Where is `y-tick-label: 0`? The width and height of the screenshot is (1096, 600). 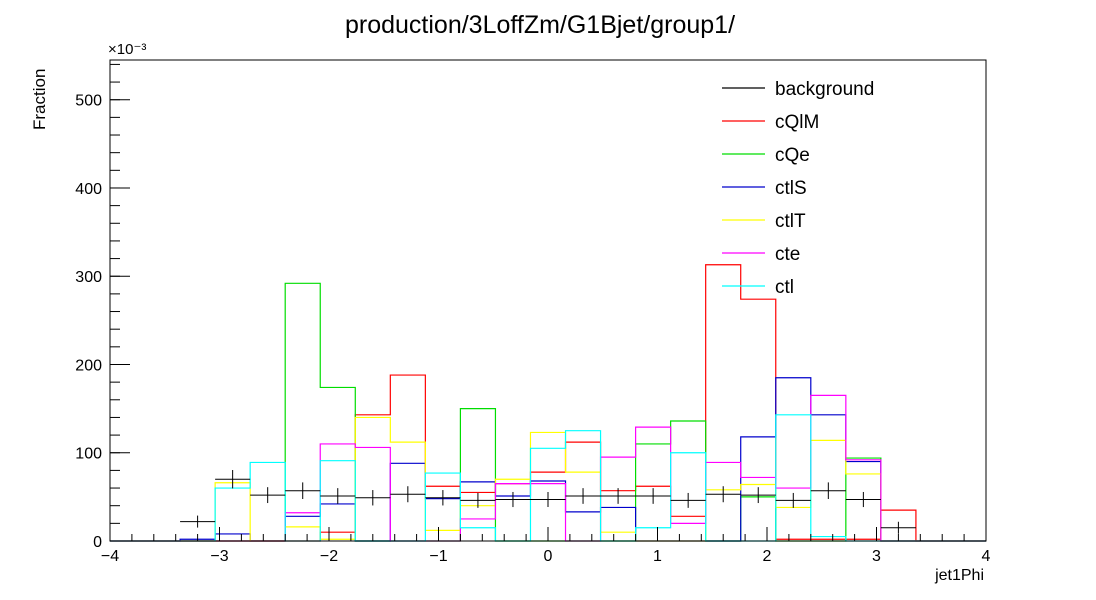 y-tick-label: 0 is located at coordinates (97, 542).